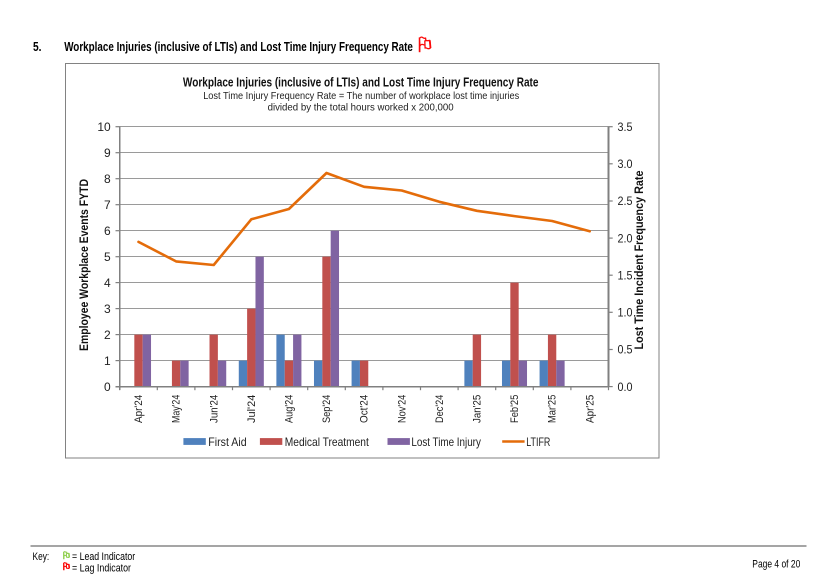 The image size is (837, 578). Describe the element at coordinates (625, 164) in the screenshot. I see `svg-text: 3.0` at that location.